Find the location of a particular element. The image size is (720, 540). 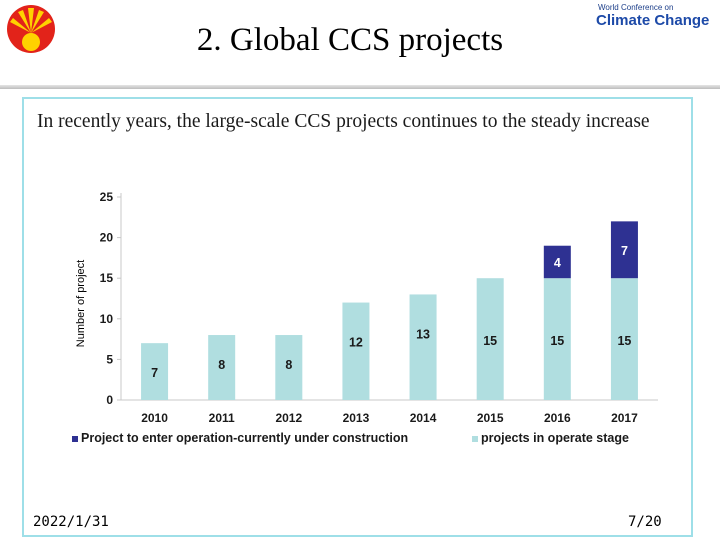

data-label-operate-2011: 8 is located at coordinates (221, 365).